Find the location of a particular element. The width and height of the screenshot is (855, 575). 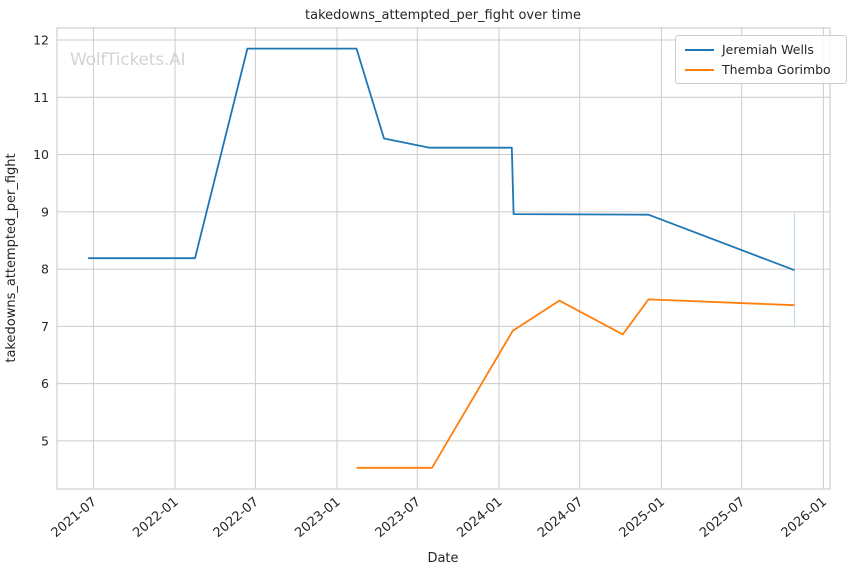

legend-label: Themba Gorimbo is located at coordinates (776, 69).